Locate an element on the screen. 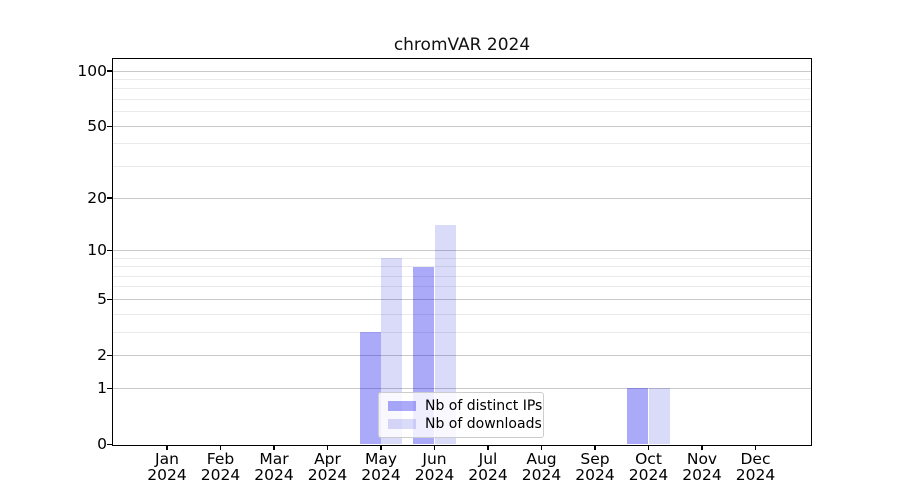 Image resolution: width=900 pixels, height=500 pixels. x-tick-label: Sep 2024 is located at coordinates (595, 467).